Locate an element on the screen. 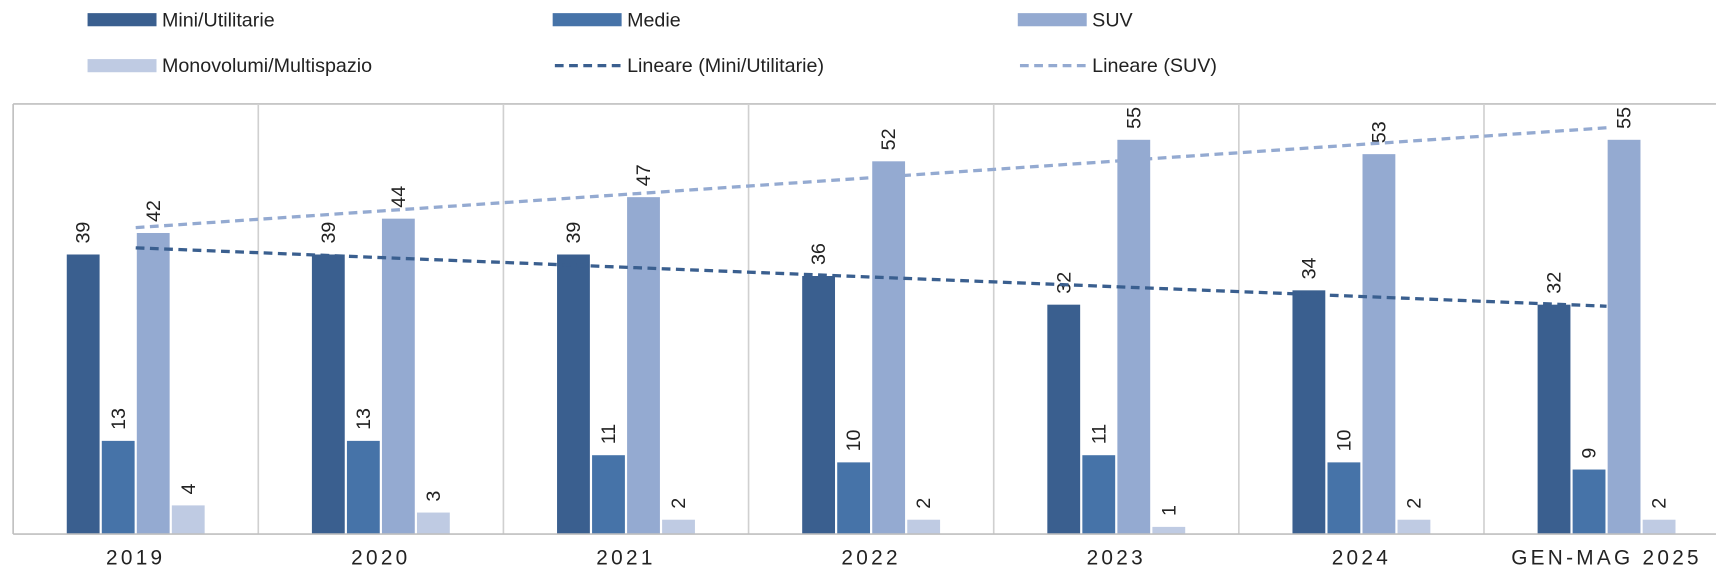 This screenshot has width=1716, height=574. legend-label: Mini/Utilitarie is located at coordinates (218, 20).